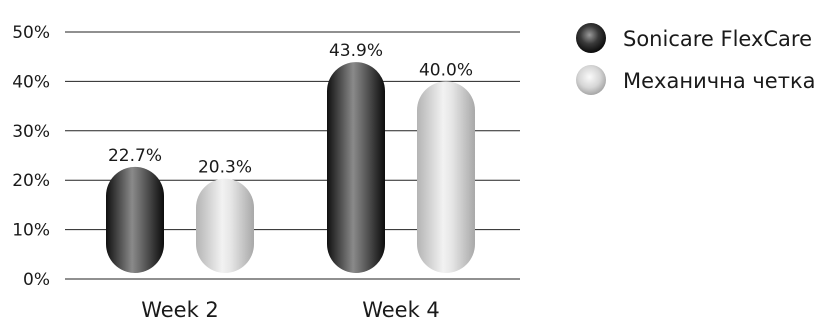  I want to click on legend-label-manual-brush: Механична четка, so click(719, 81).